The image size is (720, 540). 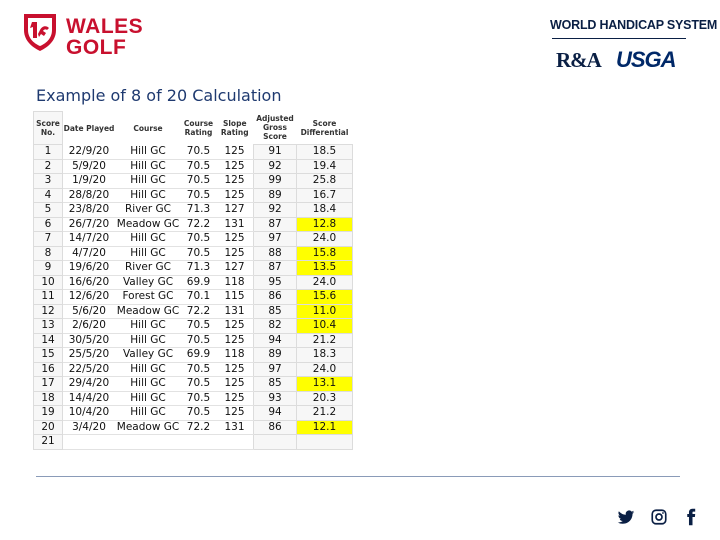 What do you see at coordinates (235, 311) in the screenshot?
I see `slope-rating-cell: 131` at bounding box center [235, 311].